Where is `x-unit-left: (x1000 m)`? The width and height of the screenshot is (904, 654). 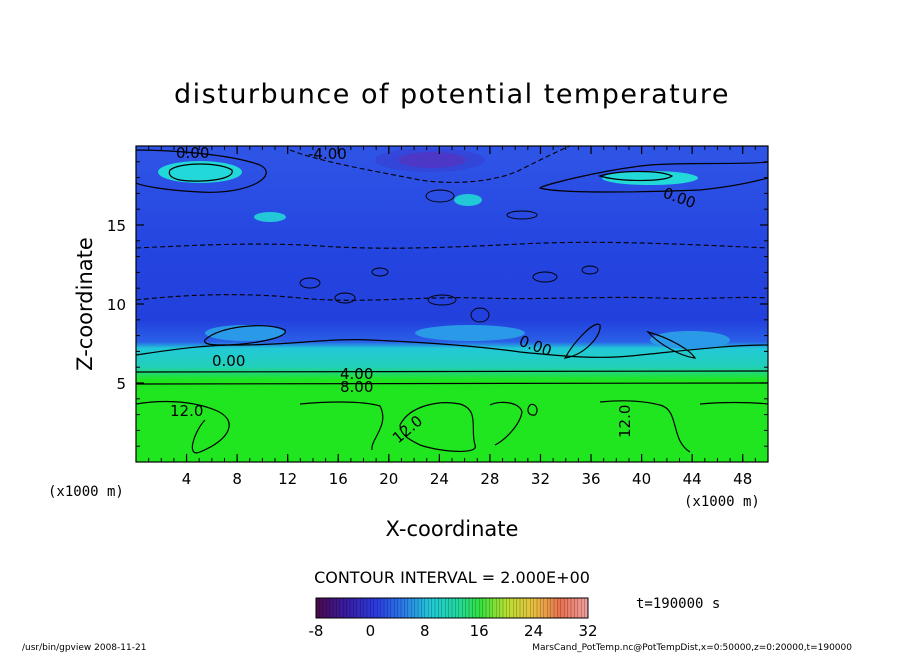 x-unit-left: (x1000 m) is located at coordinates (86, 492).